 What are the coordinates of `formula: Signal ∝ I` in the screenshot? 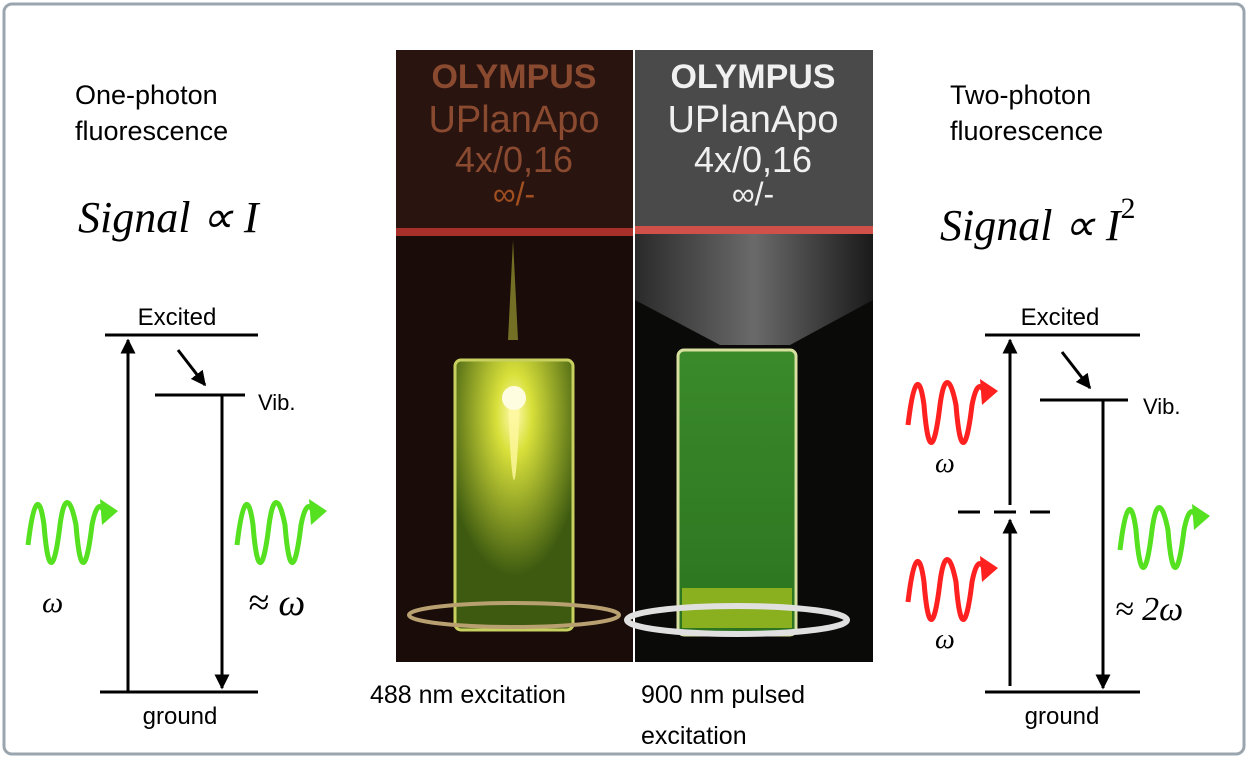 It's located at (169, 217).